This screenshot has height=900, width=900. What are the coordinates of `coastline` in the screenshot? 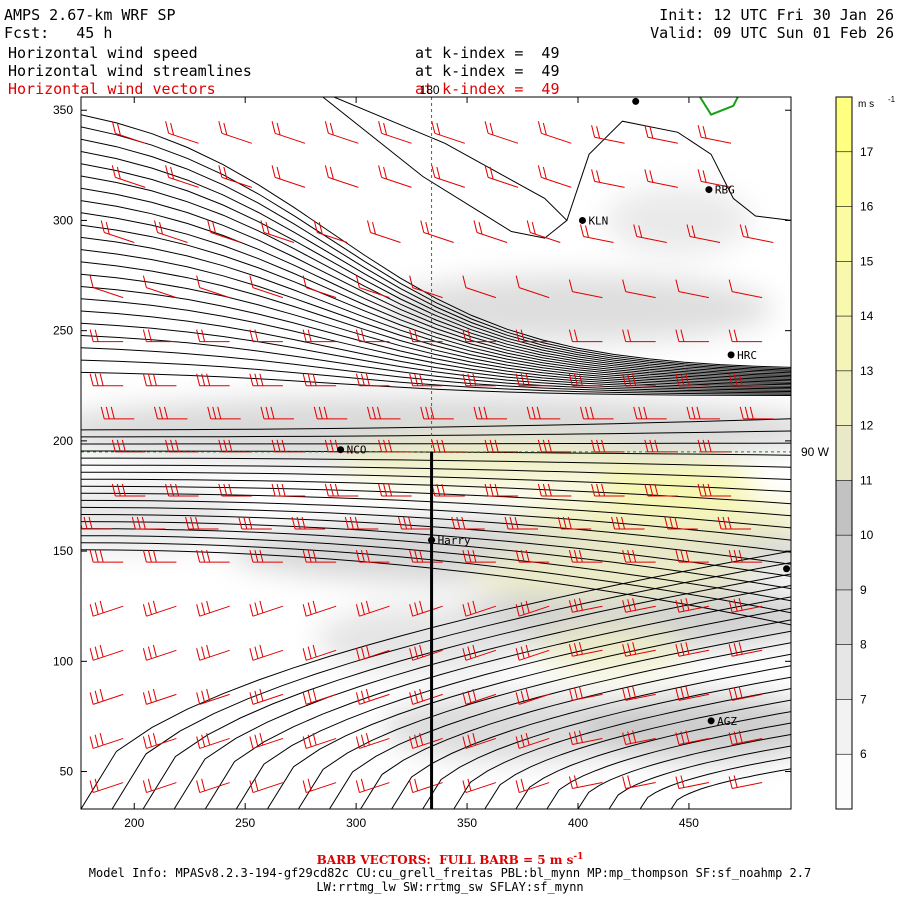 It's located at (678, 170).